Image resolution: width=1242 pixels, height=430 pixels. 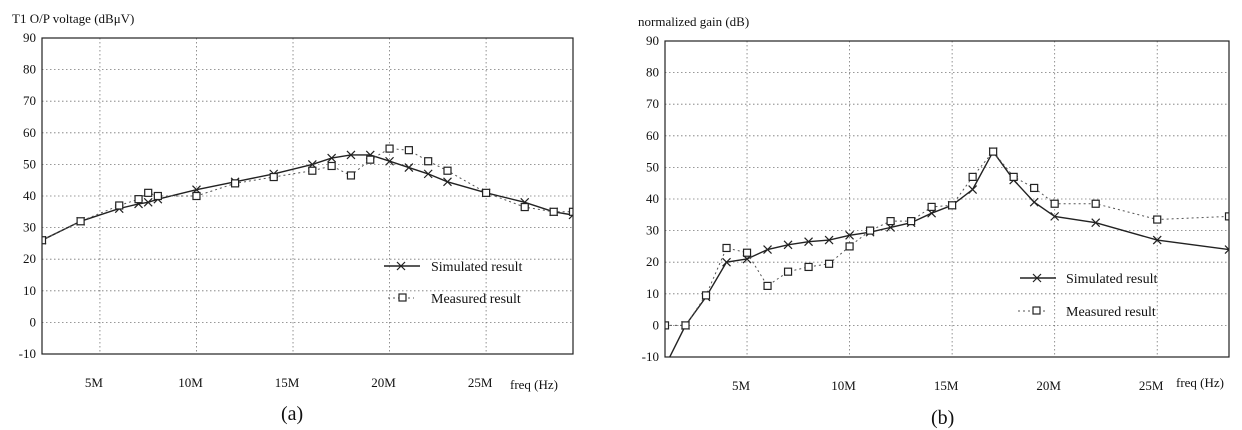 I want to click on legend: Simulated result Measured result, so click(x=1087, y=296).